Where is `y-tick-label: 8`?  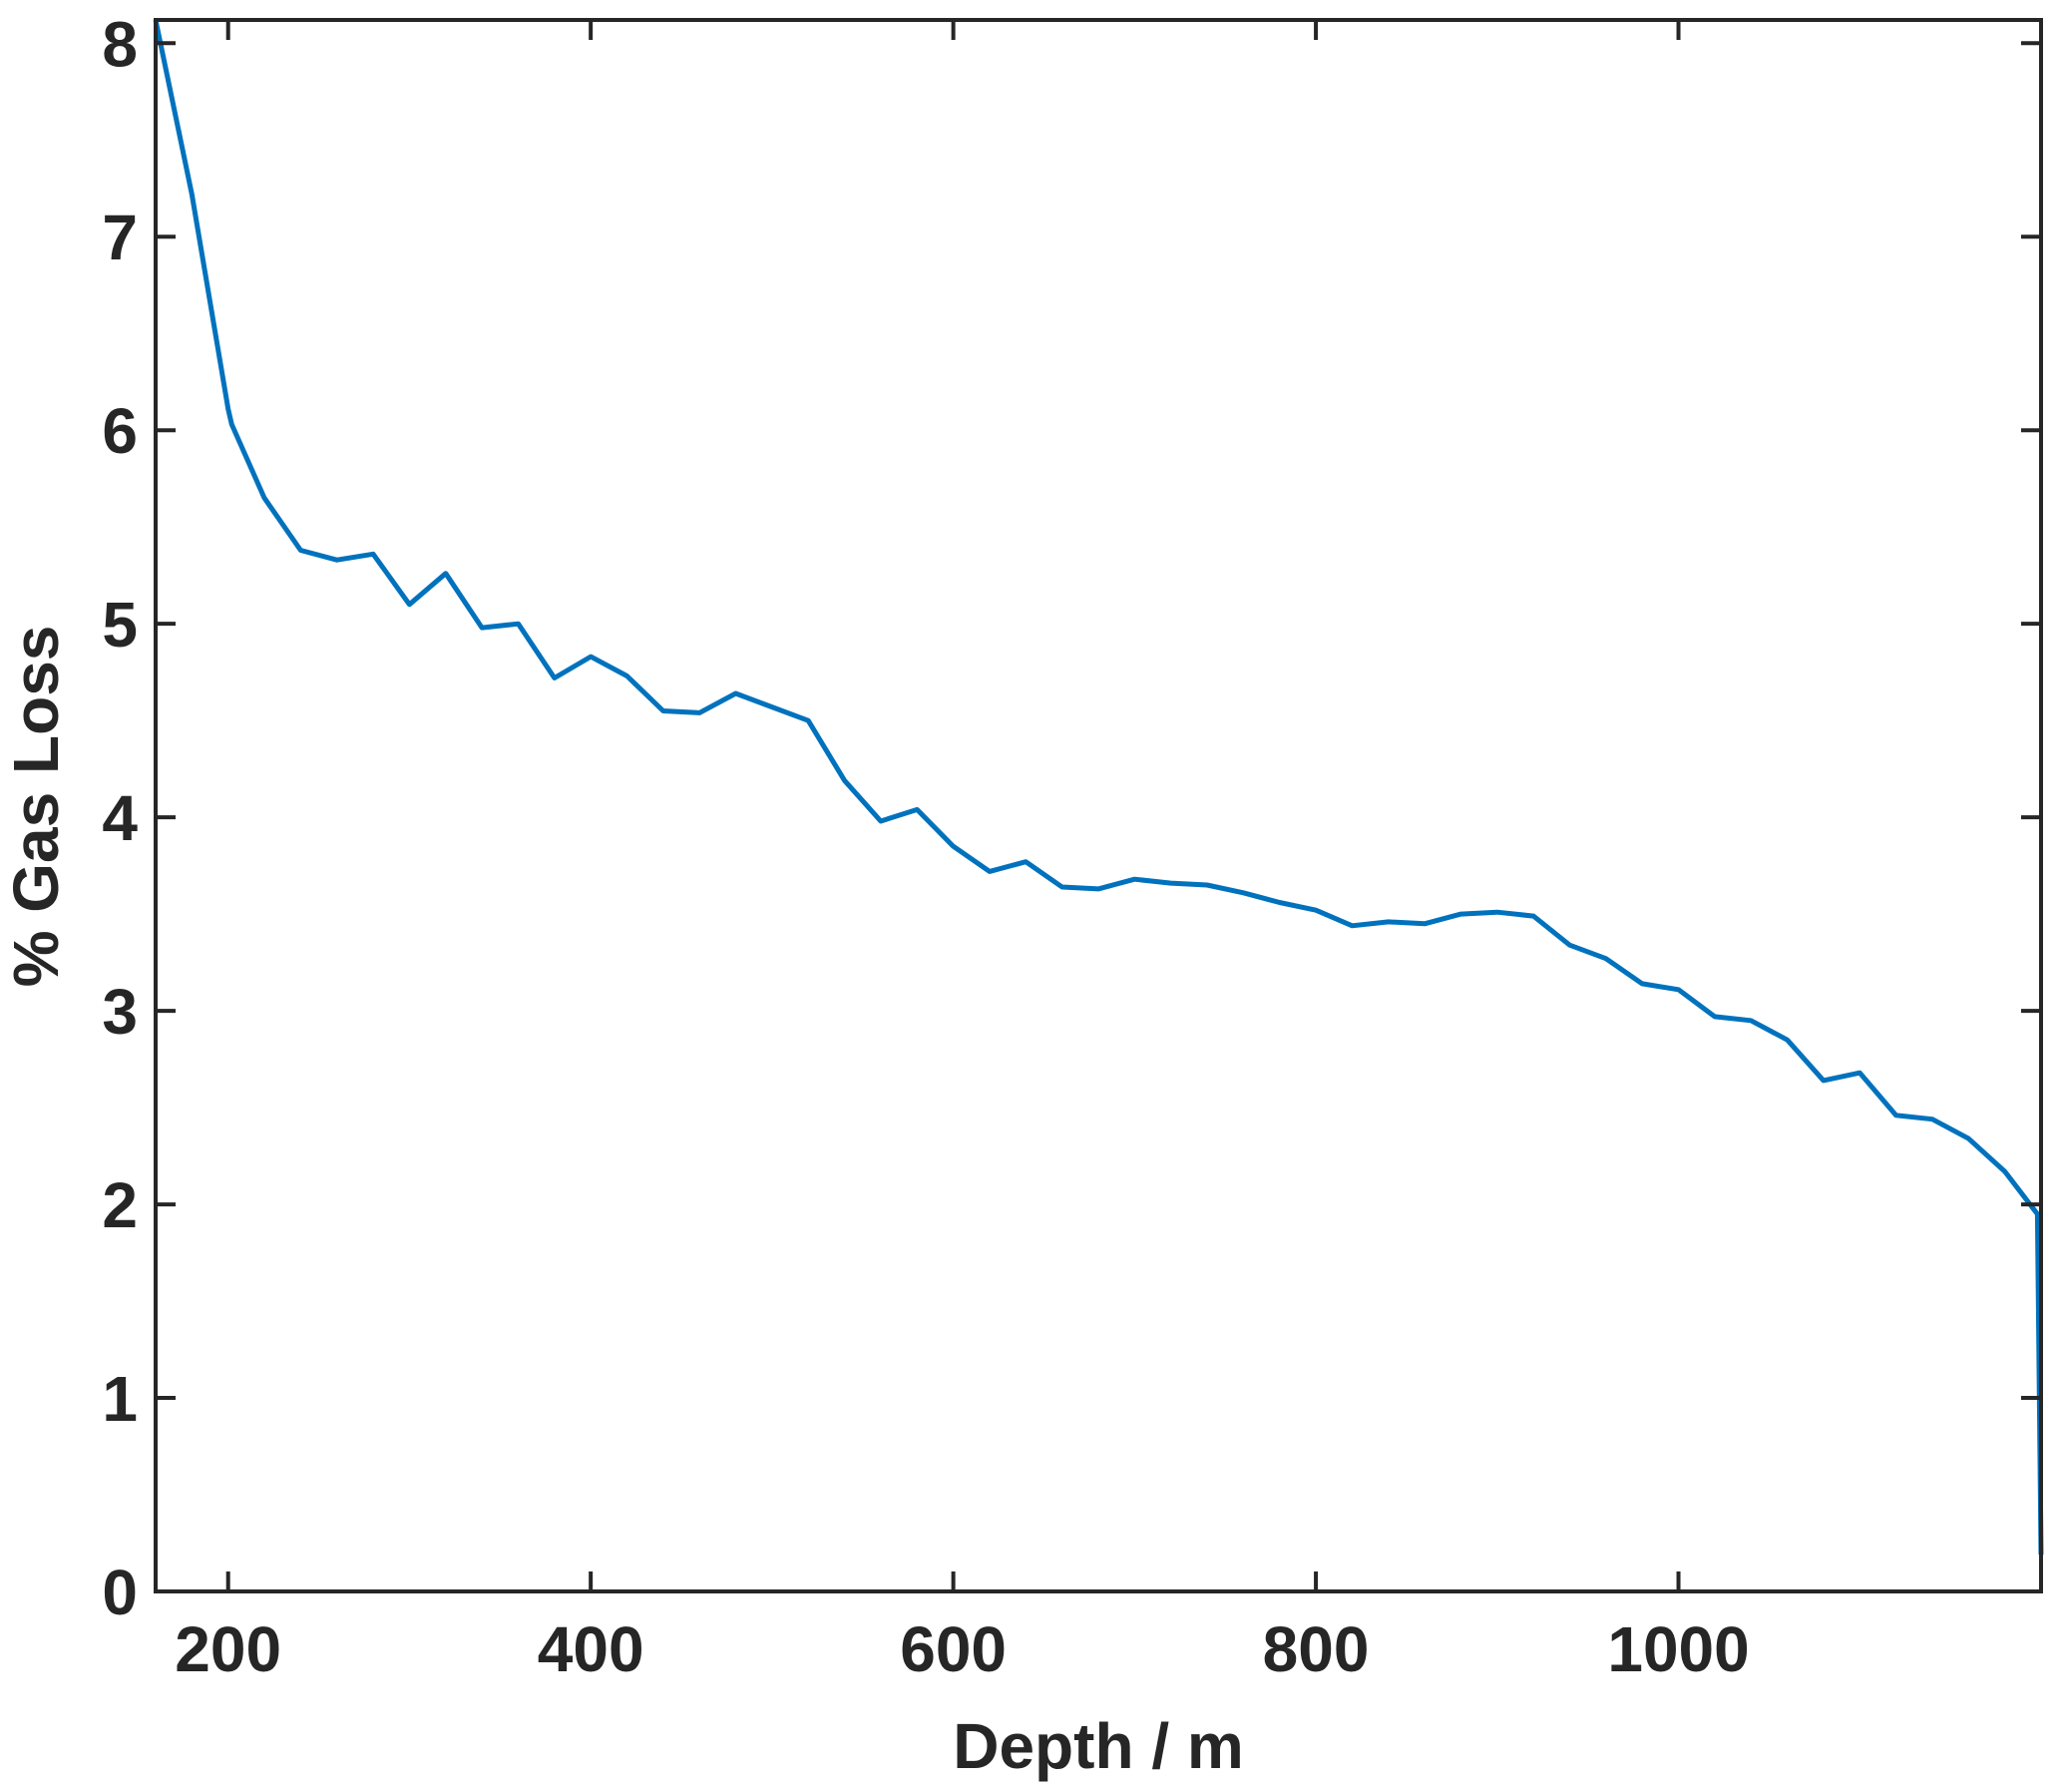
y-tick-label: 8 is located at coordinates (120, 44).